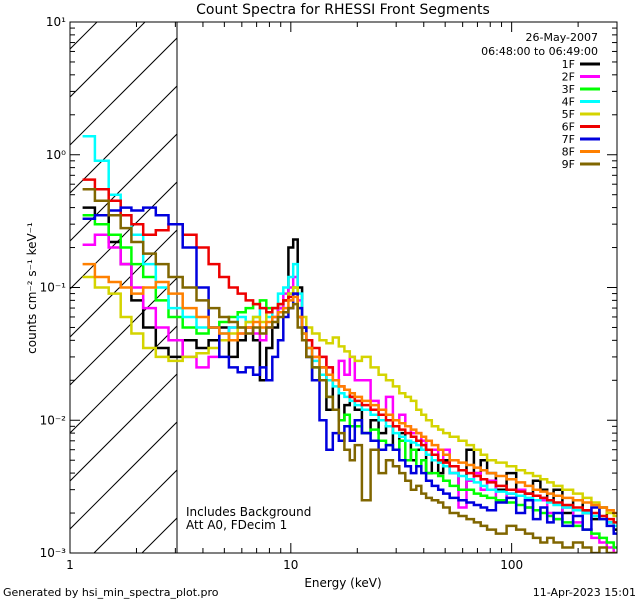 This screenshot has width=640, height=600. Describe the element at coordinates (568, 89) in the screenshot. I see `legend-label-3f: 3F` at that location.